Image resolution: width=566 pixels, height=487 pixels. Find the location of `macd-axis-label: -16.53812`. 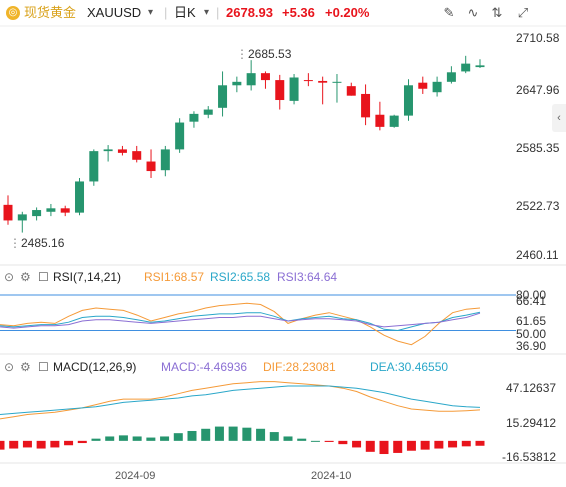

macd-axis-label: -16.53812 is located at coordinates (529, 457).